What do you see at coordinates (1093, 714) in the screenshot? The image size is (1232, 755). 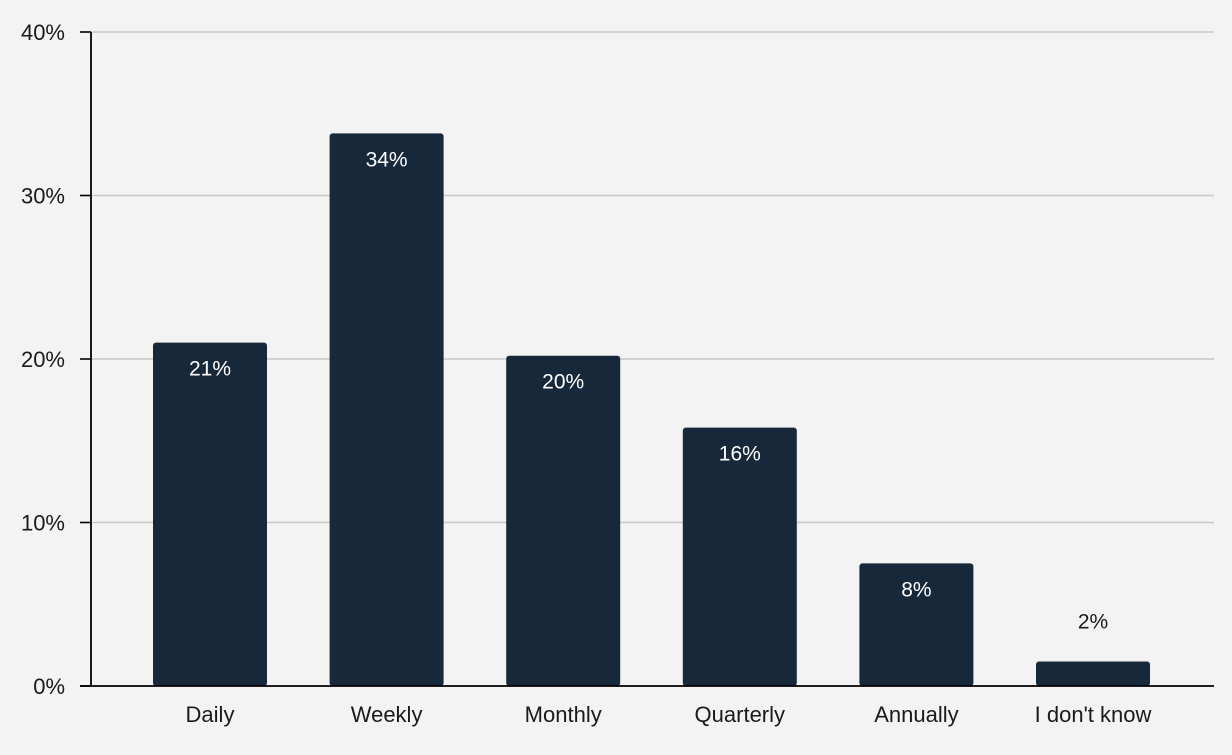 I see `x-tick-label: I don't know` at bounding box center [1093, 714].